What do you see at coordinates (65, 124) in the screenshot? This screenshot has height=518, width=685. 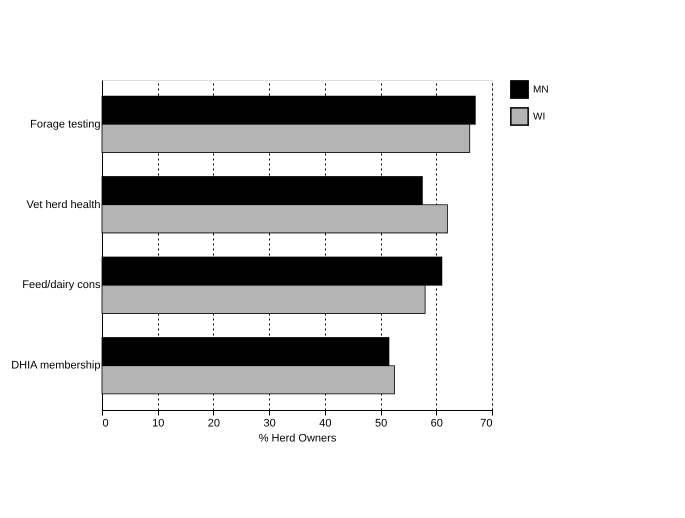 I see `y-tick-label: Forage testing` at bounding box center [65, 124].